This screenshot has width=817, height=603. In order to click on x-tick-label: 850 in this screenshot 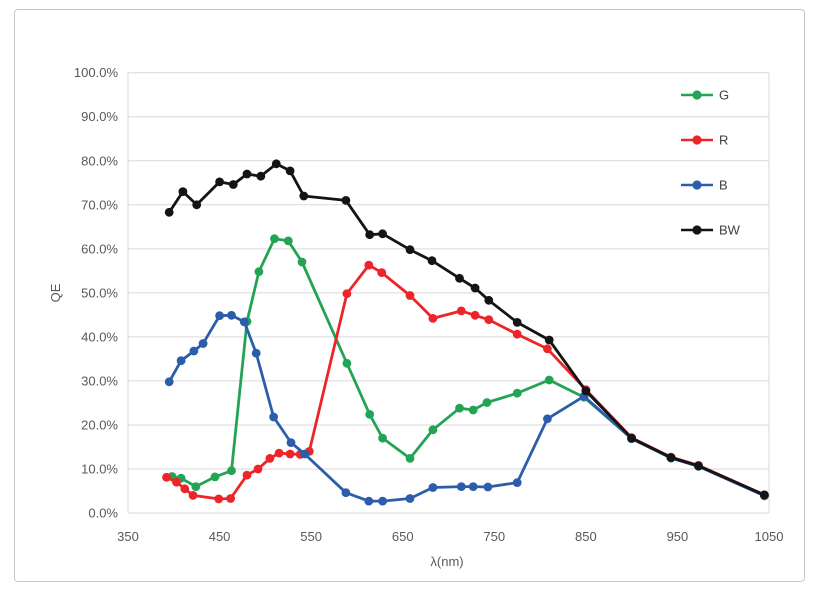, I will do `click(586, 536)`.